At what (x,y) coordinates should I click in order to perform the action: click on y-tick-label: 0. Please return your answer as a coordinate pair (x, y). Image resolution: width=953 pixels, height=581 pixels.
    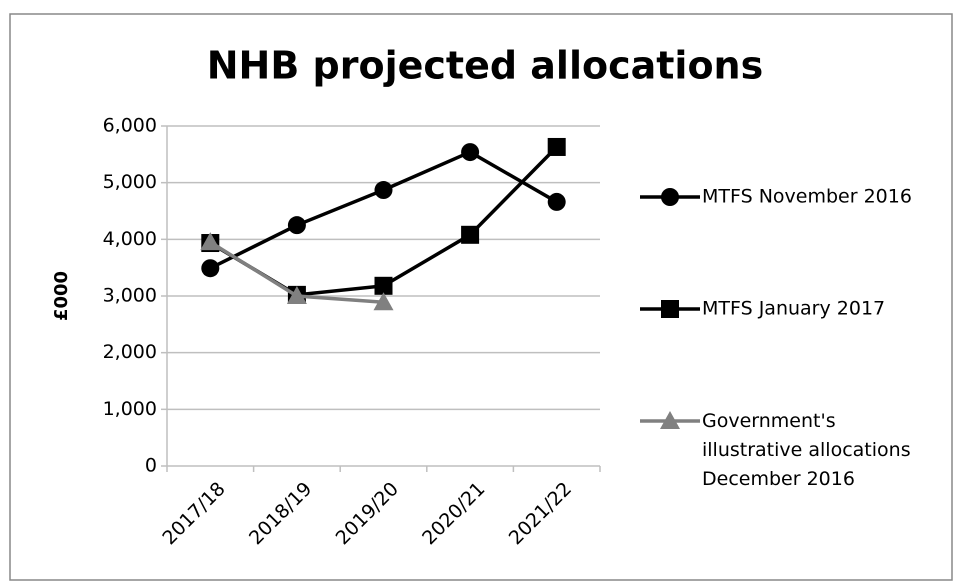
    Looking at the image, I should click on (151, 466).